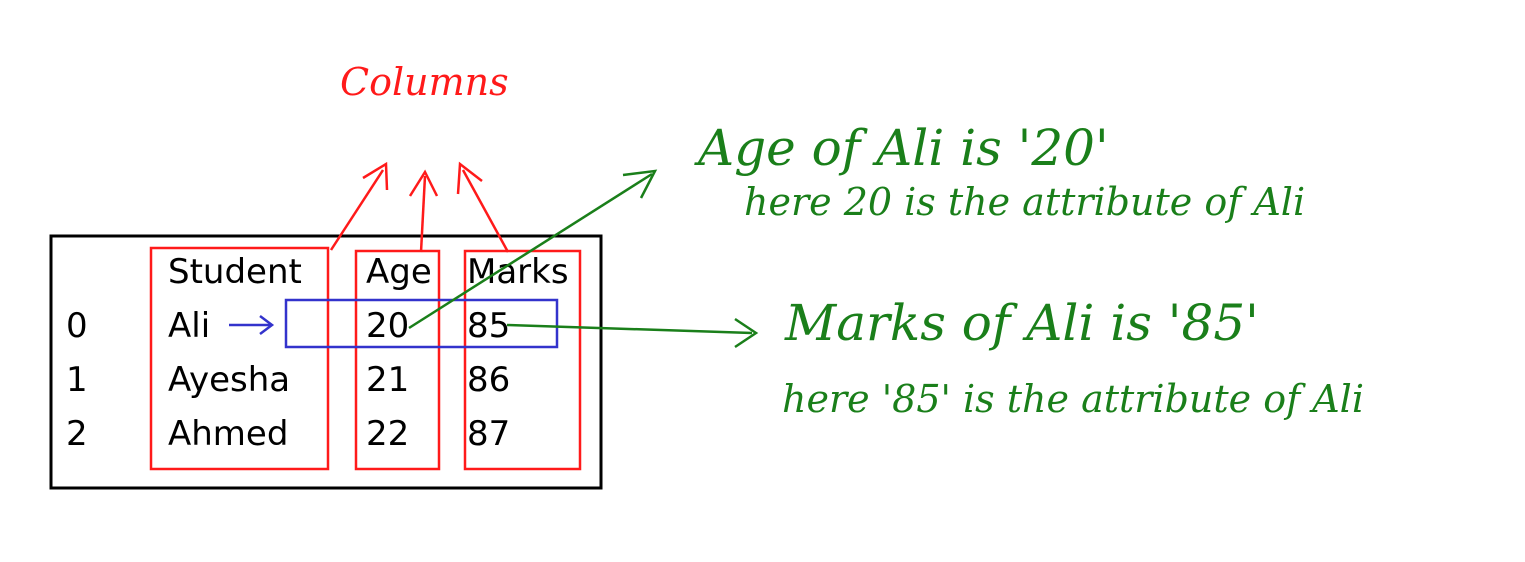 This screenshot has width=1525, height=562. Describe the element at coordinates (488, 380) in the screenshot. I see `cell-marks-1: 86` at that location.